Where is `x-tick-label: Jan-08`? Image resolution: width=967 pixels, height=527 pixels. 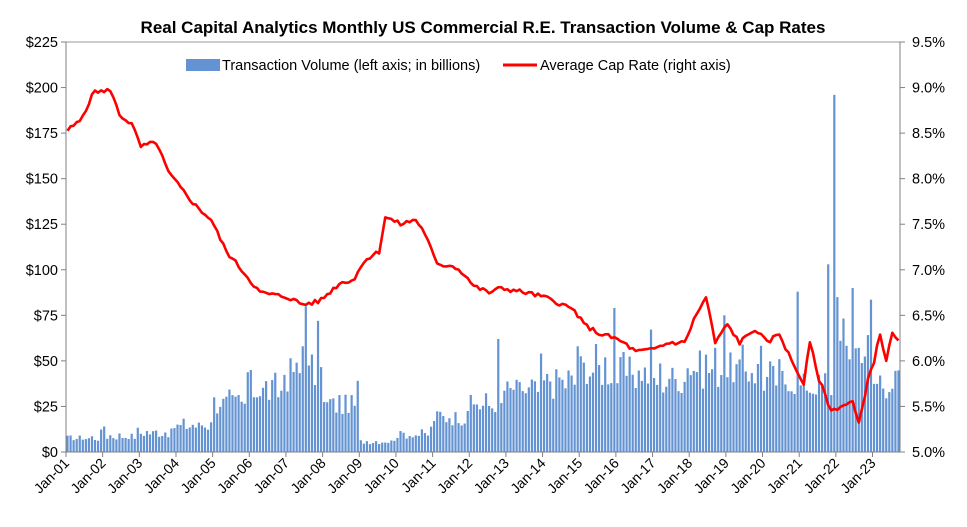
x-tick-label: Jan-08 is located at coordinates (308, 476).